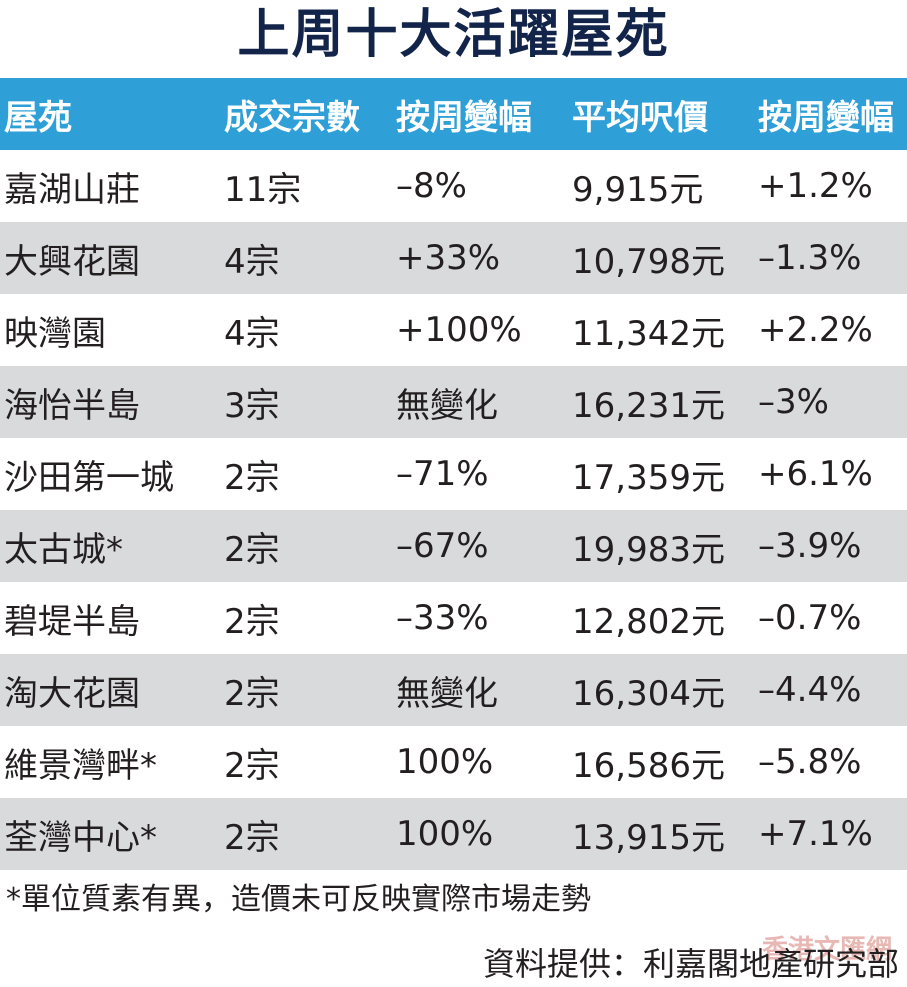 This screenshot has width=907, height=987. I want to click on avg-price: 11,342元, so click(648, 333).